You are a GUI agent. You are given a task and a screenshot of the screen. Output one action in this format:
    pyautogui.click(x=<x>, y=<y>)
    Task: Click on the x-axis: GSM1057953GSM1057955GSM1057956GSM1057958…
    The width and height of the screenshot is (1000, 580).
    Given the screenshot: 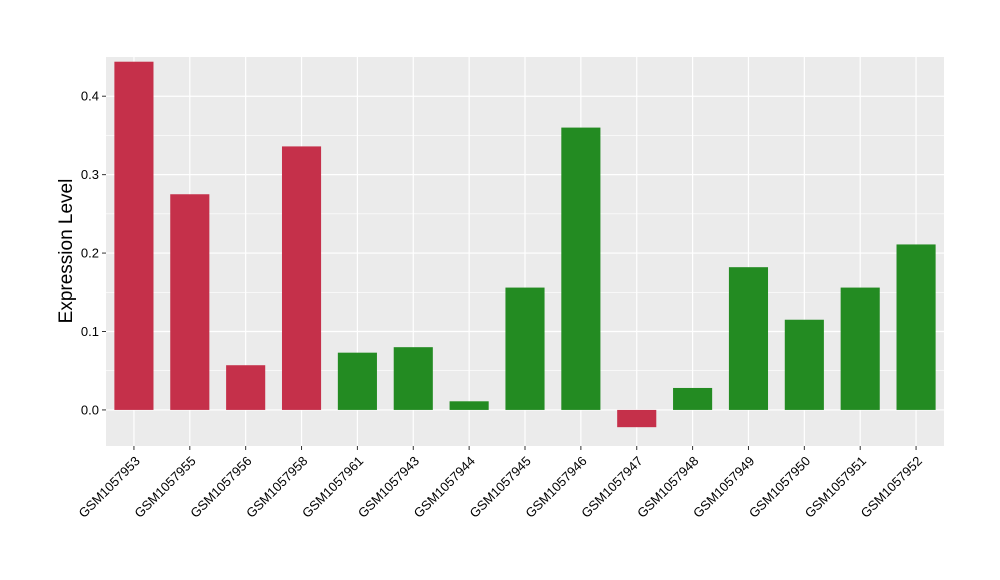 What is the action you would take?
    pyautogui.click(x=500, y=483)
    